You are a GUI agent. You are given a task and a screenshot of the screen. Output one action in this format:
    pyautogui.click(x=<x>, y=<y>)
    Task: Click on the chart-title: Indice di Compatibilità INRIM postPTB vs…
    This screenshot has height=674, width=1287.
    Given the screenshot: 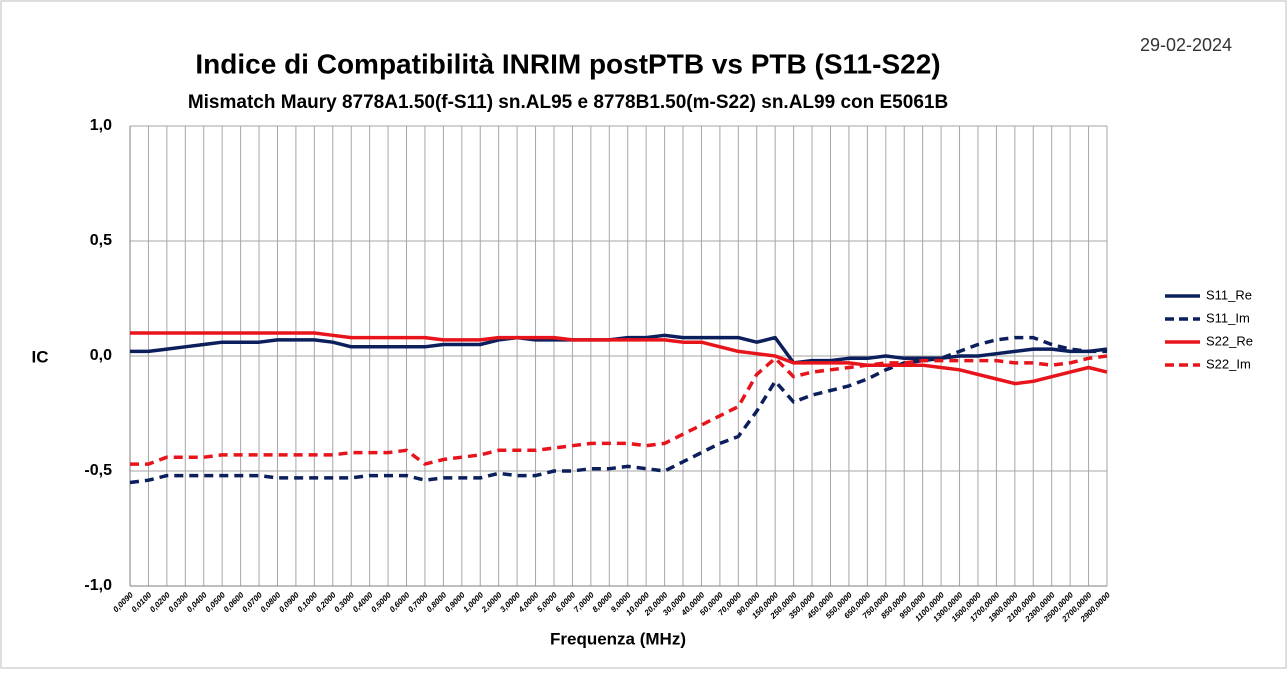 What is the action you would take?
    pyautogui.click(x=567, y=63)
    